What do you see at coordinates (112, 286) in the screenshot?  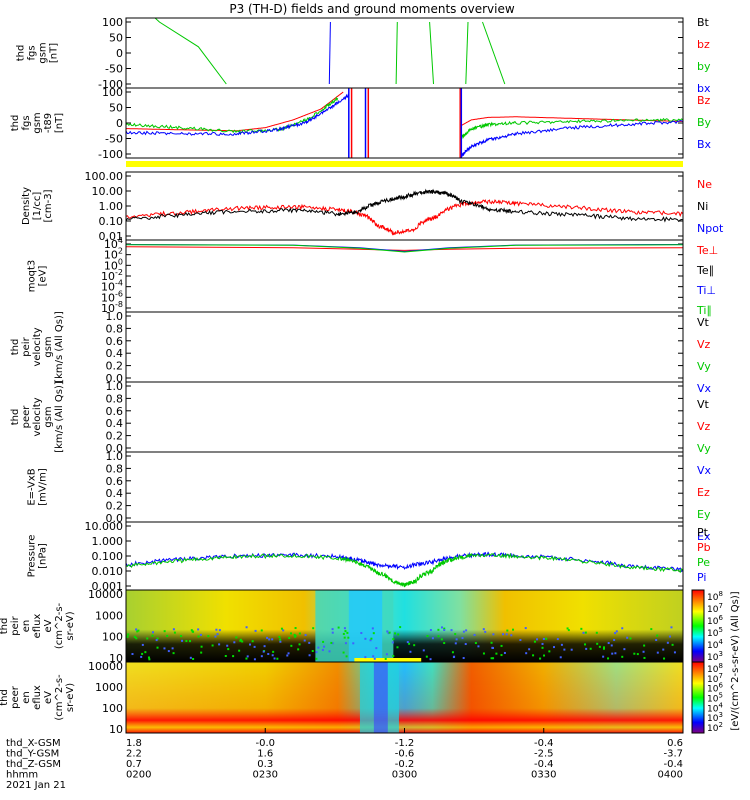 I see `ytick-label: 10⁻⁴` at bounding box center [112, 286].